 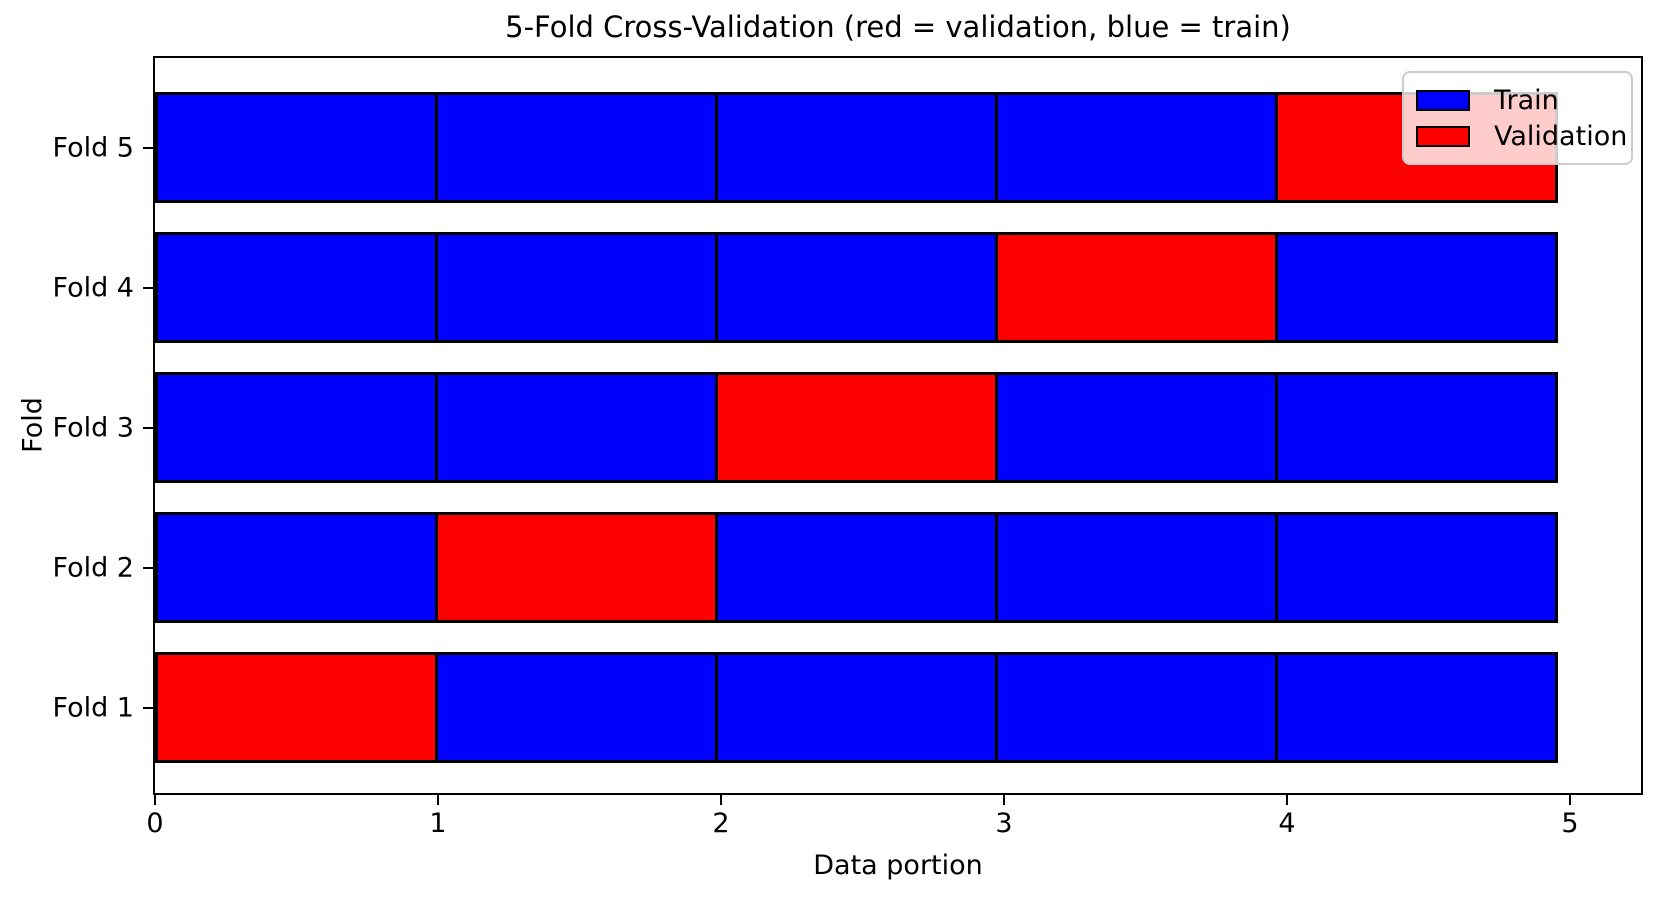 What do you see at coordinates (1443, 100) in the screenshot?
I see `train-legend-patch` at bounding box center [1443, 100].